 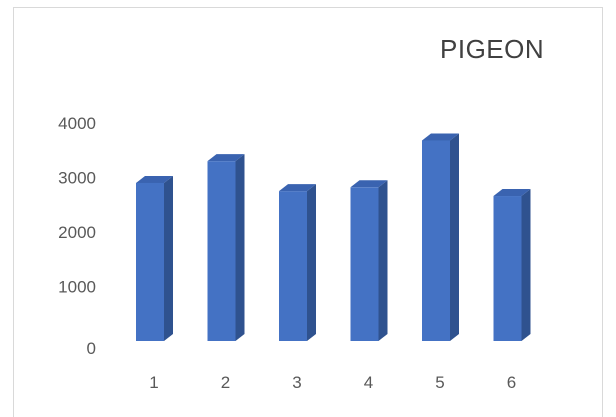 What do you see at coordinates (332, 382) in the screenshot?
I see `x-axis: 1 2 3 4 5 6` at bounding box center [332, 382].